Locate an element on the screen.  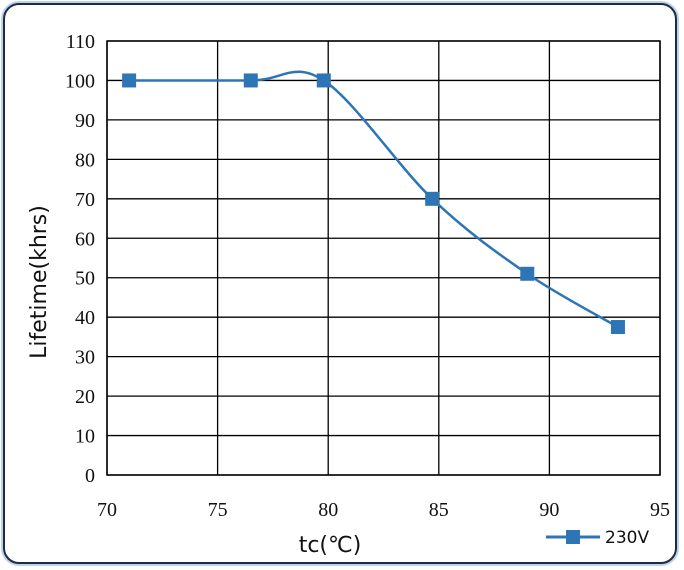
y-tick-label: 40 is located at coordinates (85, 318).